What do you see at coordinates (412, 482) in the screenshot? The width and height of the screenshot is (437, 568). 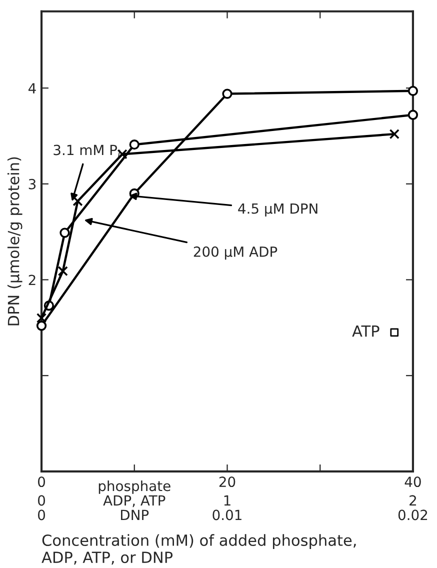 I see `x-tick-label: 40` at bounding box center [412, 482].